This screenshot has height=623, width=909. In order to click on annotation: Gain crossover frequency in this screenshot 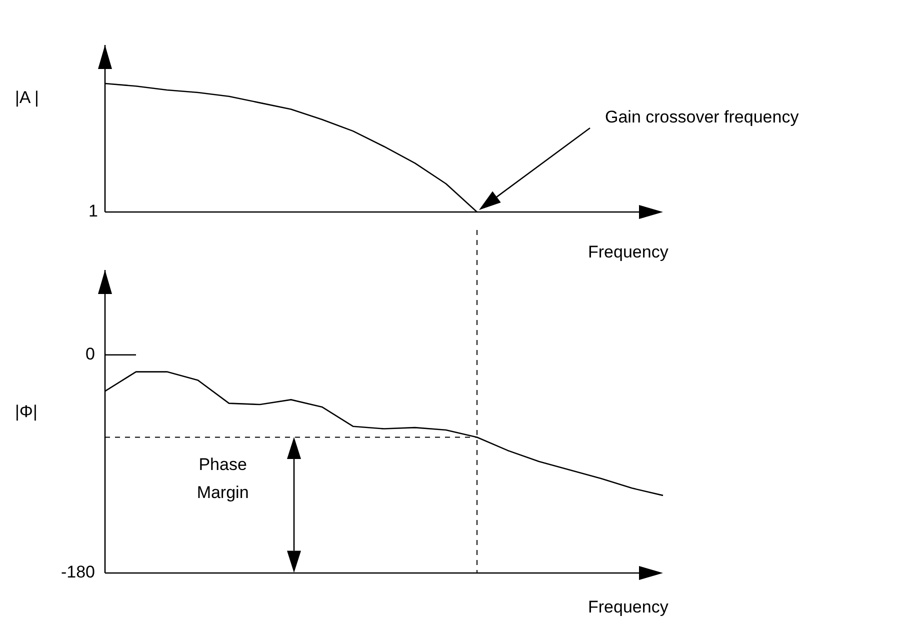, I will do `click(702, 117)`.